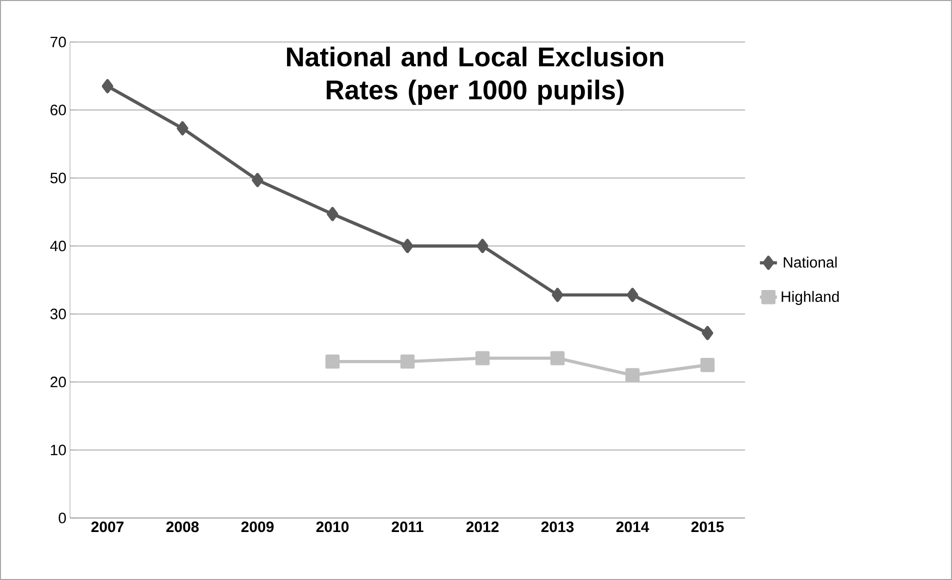 This screenshot has height=580, width=952. What do you see at coordinates (58, 178) in the screenshot?
I see `y-tick-label: 50` at bounding box center [58, 178].